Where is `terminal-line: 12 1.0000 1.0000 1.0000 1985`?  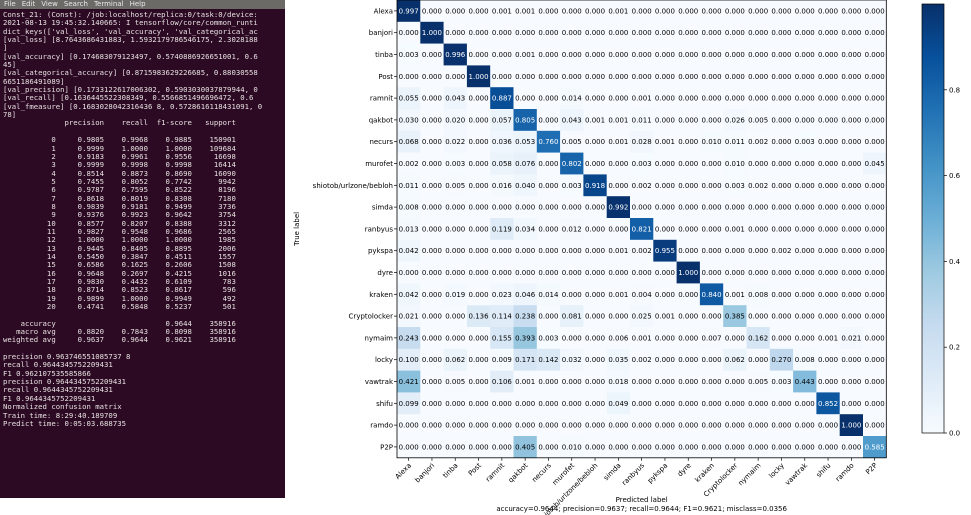 terminal-line: 12 1.0000 1.0000 1.0000 1985 is located at coordinates (119, 240).